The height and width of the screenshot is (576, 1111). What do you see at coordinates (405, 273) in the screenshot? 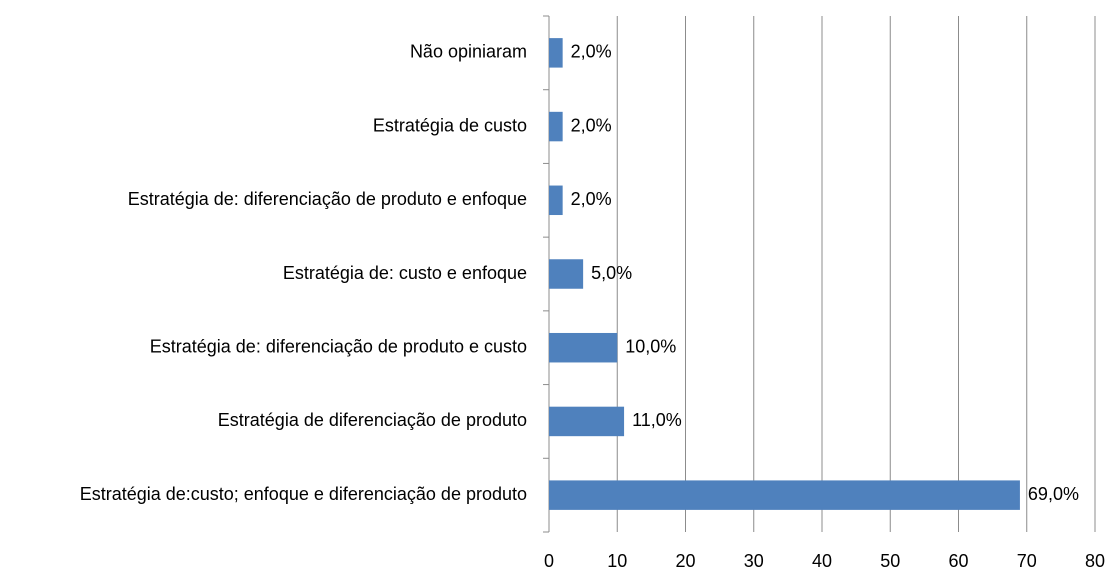
I see `y-tick-label: Estratégia de: custo e enfoque` at bounding box center [405, 273].